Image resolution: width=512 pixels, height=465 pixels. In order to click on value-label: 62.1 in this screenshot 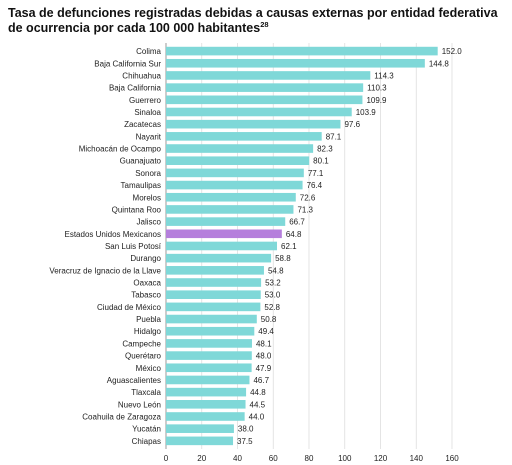, I will do `click(289, 246)`.